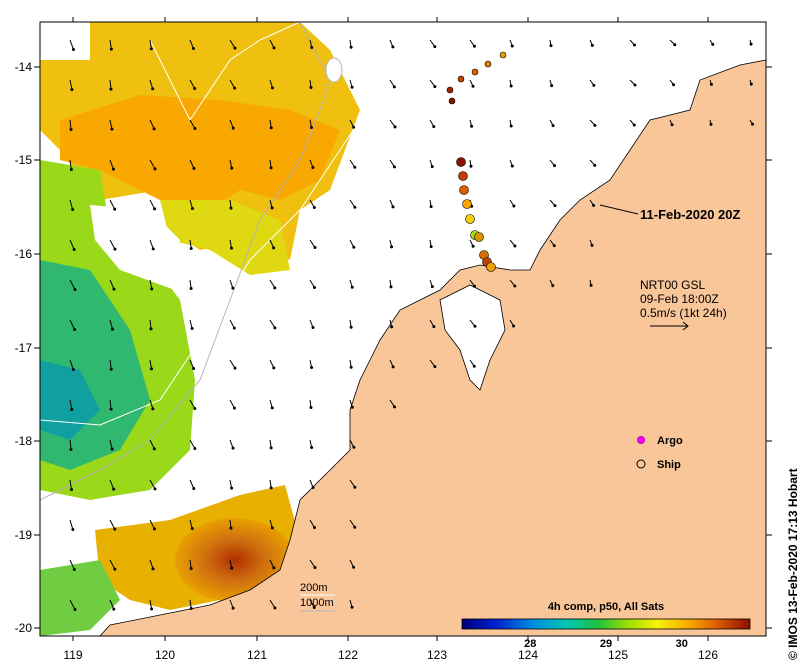 Image resolution: width=809 pixels, height=672 pixels. Describe the element at coordinates (135, 247) in the screenshot. I see `cloud-gap` at that location.